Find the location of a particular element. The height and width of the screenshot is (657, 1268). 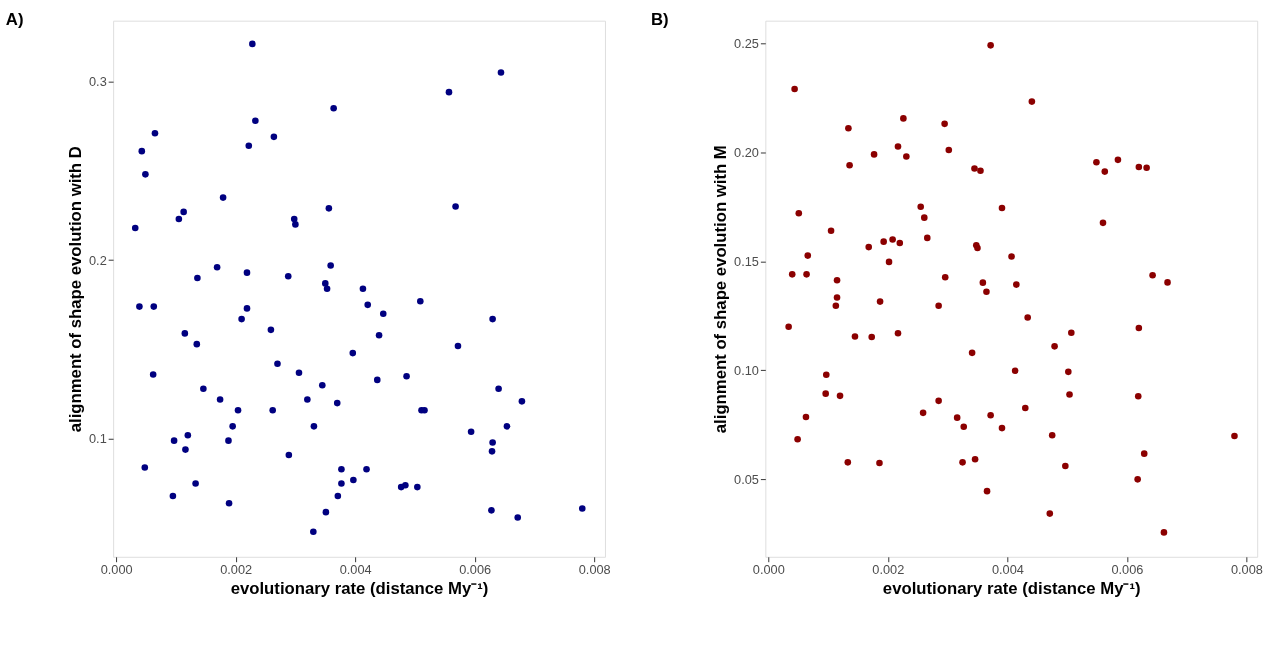

y-tick-label: 0.1 is located at coordinates (97, 439).